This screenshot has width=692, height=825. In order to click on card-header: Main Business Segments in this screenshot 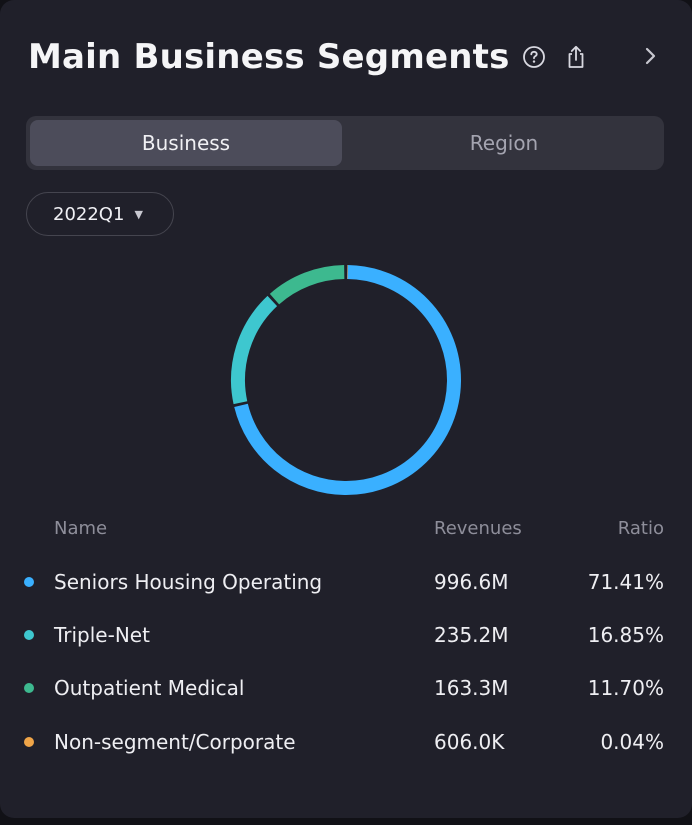, I will do `click(346, 57)`.